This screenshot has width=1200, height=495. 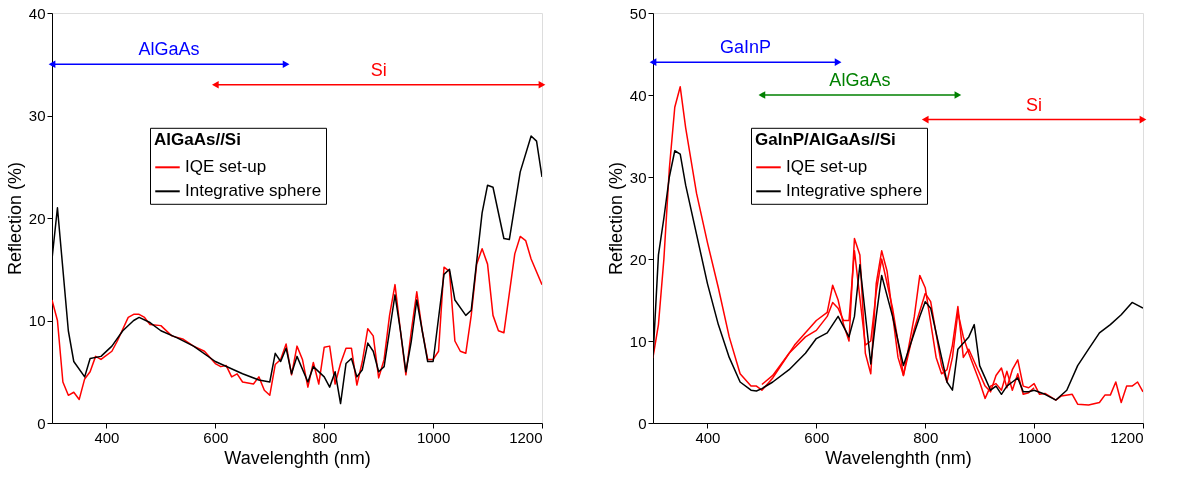 What do you see at coordinates (825, 139) in the screenshot?
I see `legend-title: GaInP/AlGaAs//Si` at bounding box center [825, 139].